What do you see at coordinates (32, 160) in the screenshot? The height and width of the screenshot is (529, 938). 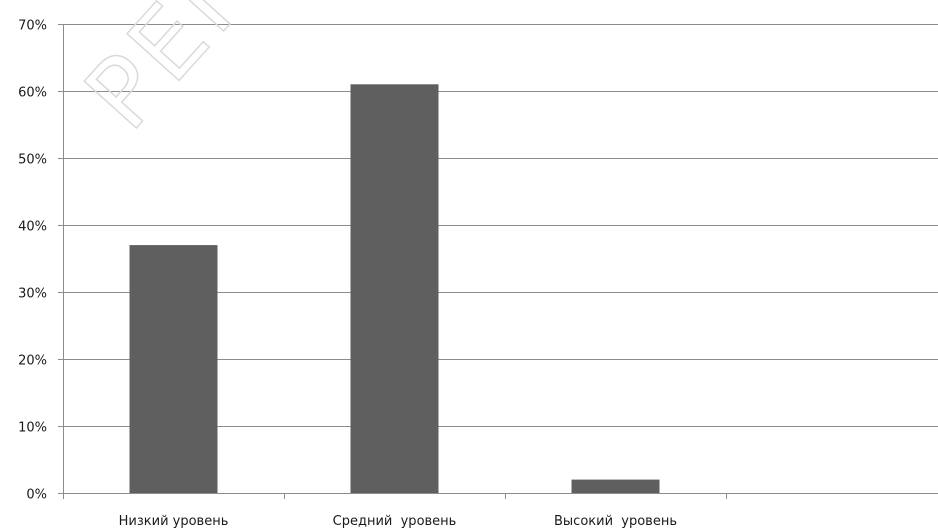 I see `y-tick-label: 50%` at bounding box center [32, 160].